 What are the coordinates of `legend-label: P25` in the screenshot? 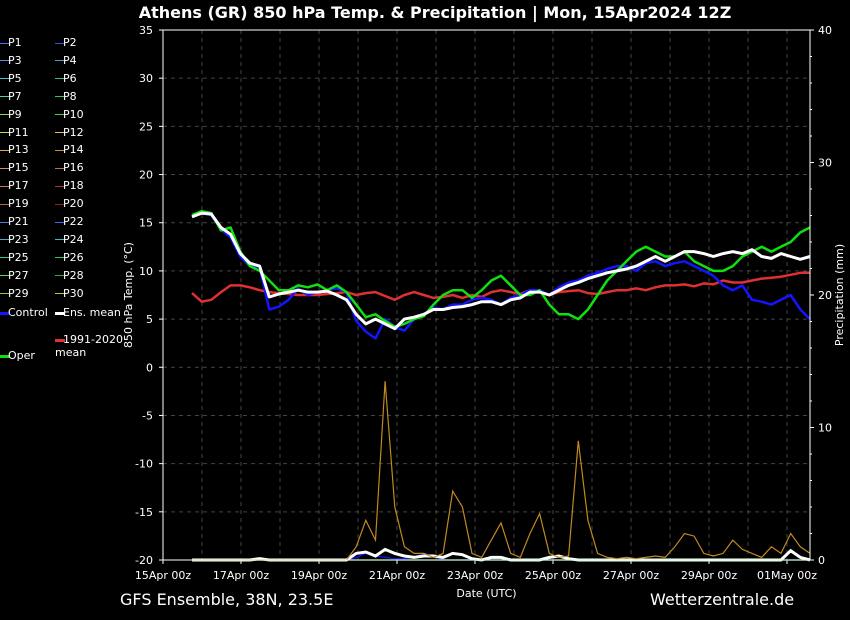 It's located at (18, 257).